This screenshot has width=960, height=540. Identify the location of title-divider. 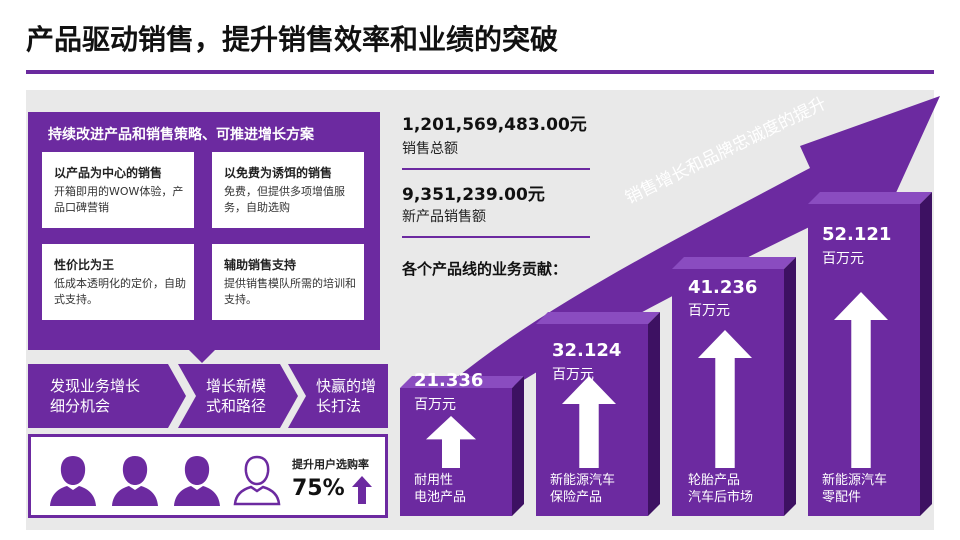
(480, 72).